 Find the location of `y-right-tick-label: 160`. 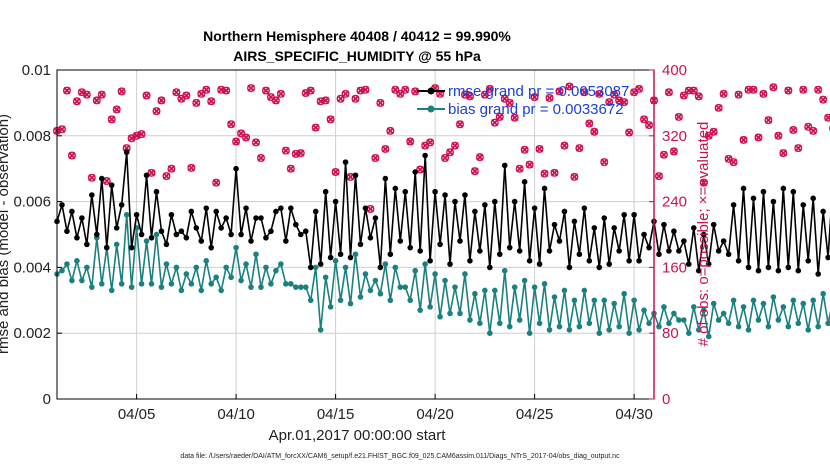

y-right-tick-label: 160 is located at coordinates (674, 267).